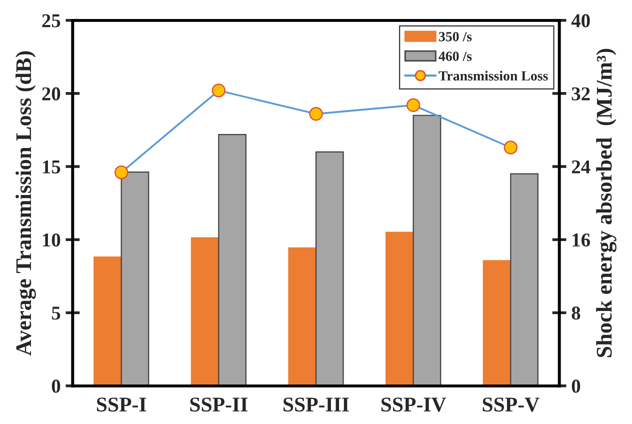  What do you see at coordinates (606, 203) in the screenshot?
I see `y2-axis-title: Shock energy absorbed (MJ/m³)` at bounding box center [606, 203].